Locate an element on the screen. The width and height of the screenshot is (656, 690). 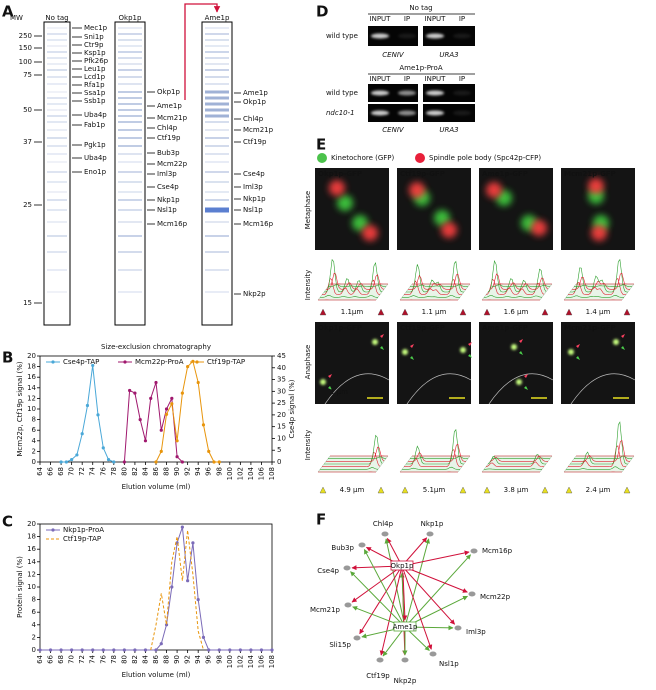
legend-marker is located at coordinates (197, 362).